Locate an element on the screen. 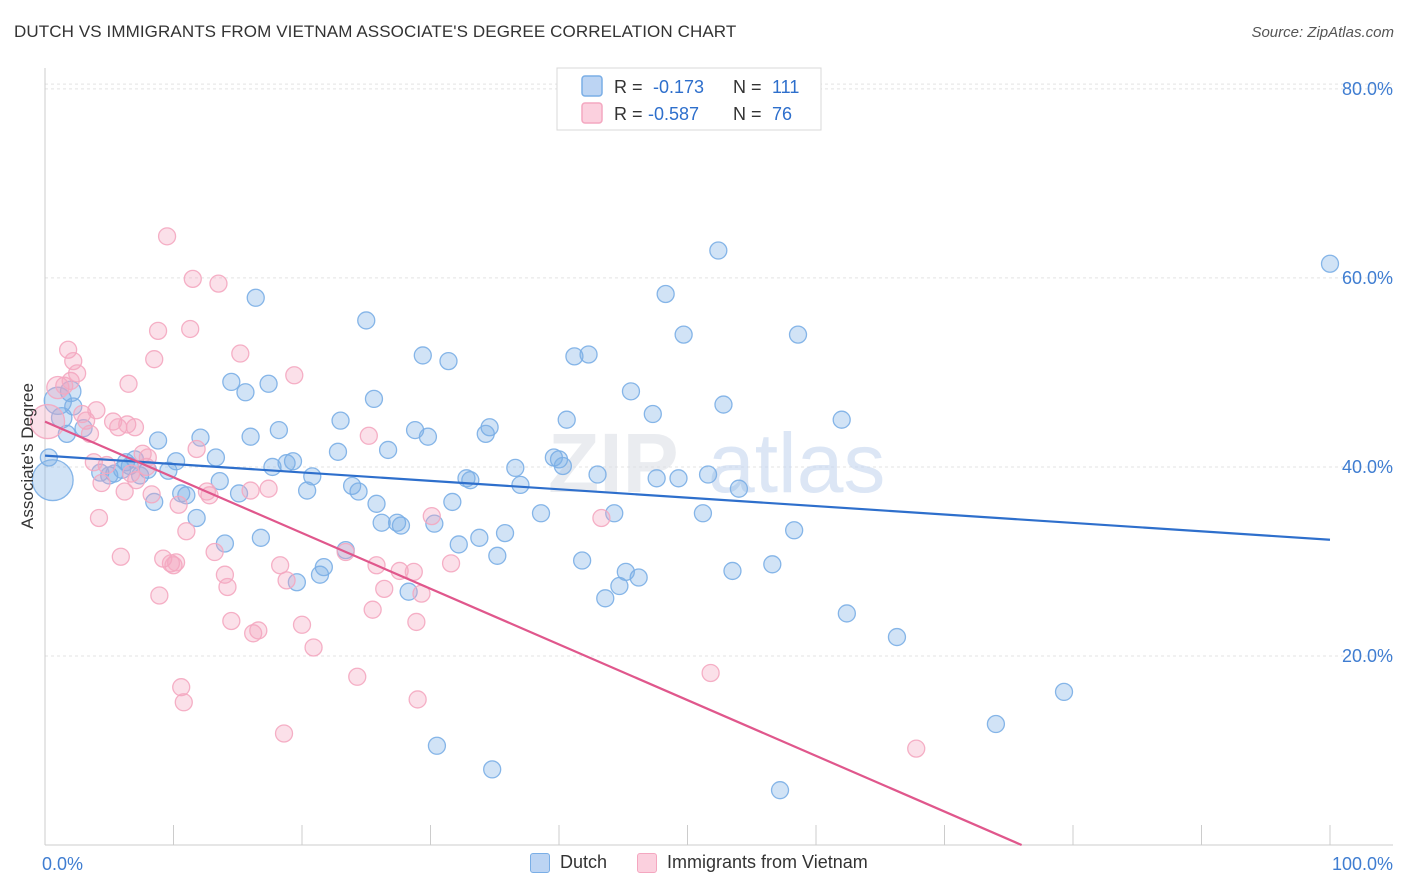 The height and width of the screenshot is (892, 1406). y-tick-label: 80.0% is located at coordinates (1367, 89).